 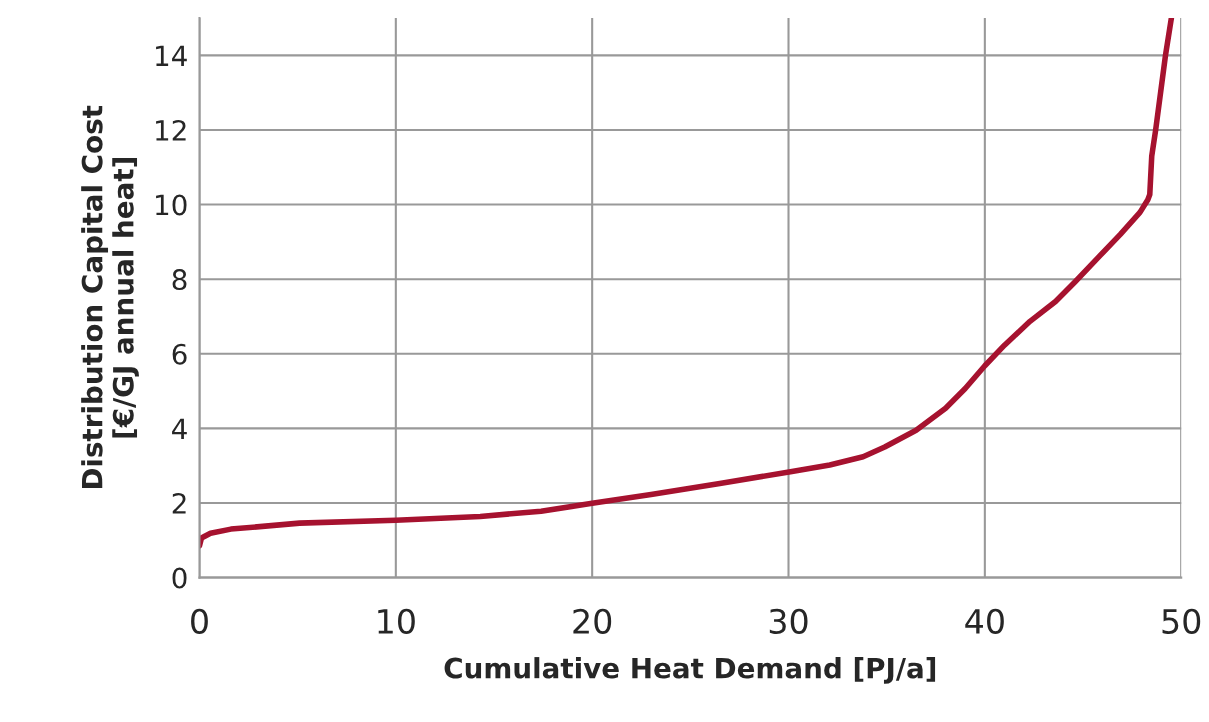 I want to click on y-tick-label: 10, so click(x=171, y=205).